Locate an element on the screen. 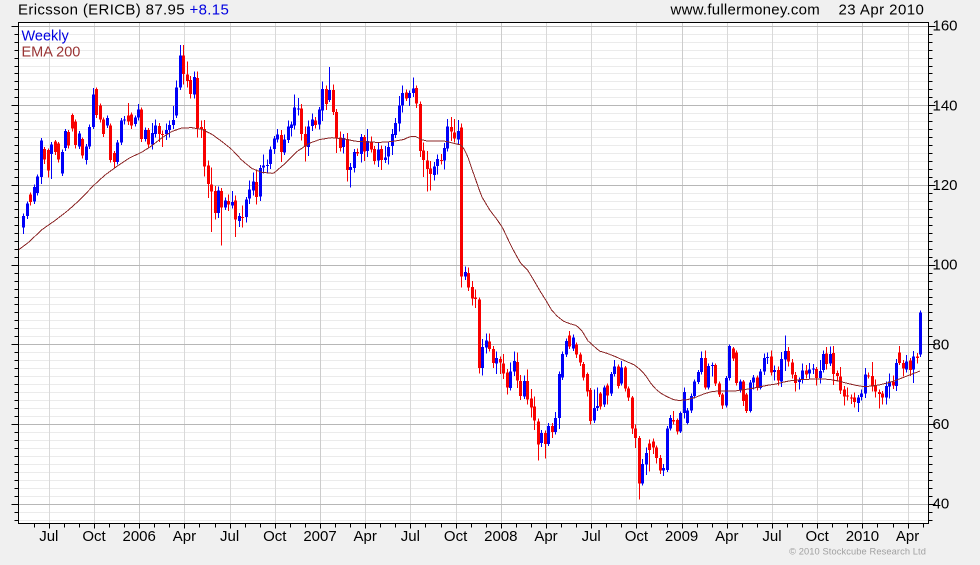 The height and width of the screenshot is (565, 980). svg-text: 80 is located at coordinates (941, 344).